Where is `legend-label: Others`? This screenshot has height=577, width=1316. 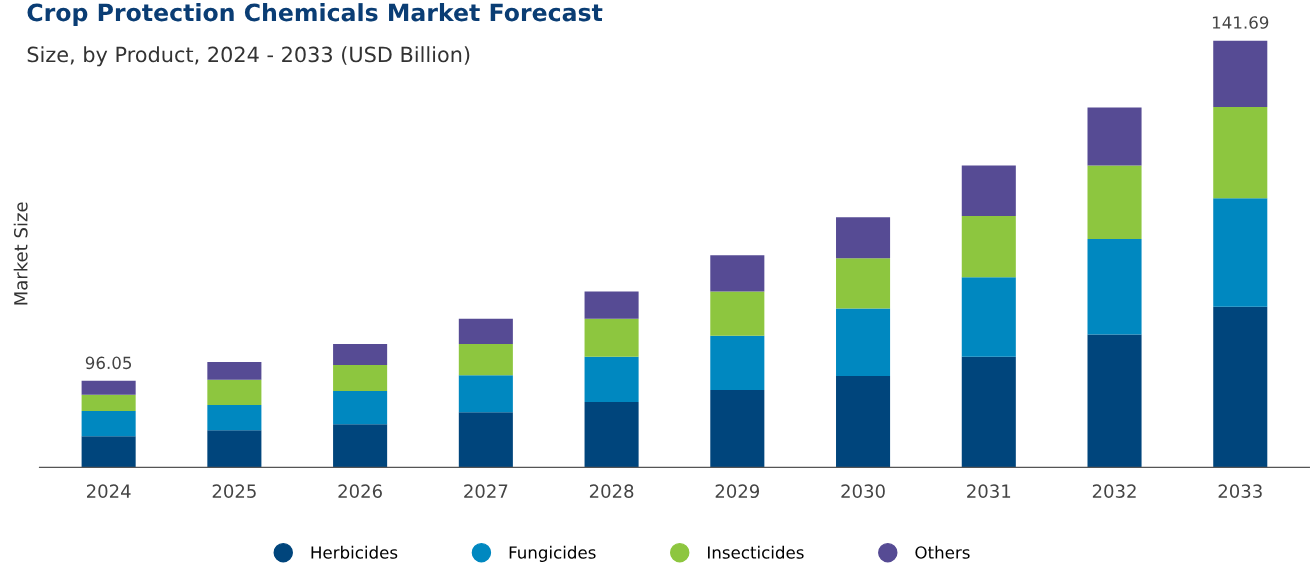
legend-label: Others is located at coordinates (942, 552).